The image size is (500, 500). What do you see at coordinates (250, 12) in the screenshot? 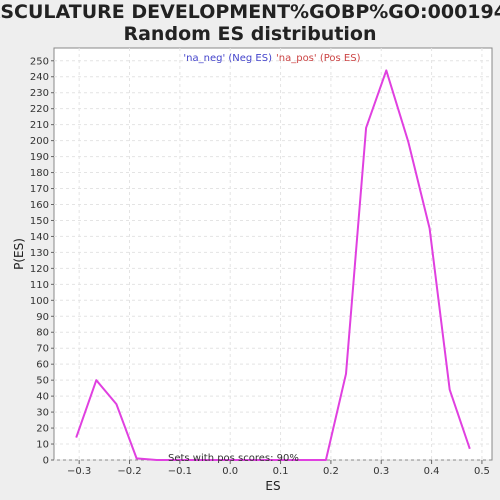
I see `chart-title-line1: VASCULATURE DEVELOPMENT%GOBP%GO:0001944:` at bounding box center [250, 12].